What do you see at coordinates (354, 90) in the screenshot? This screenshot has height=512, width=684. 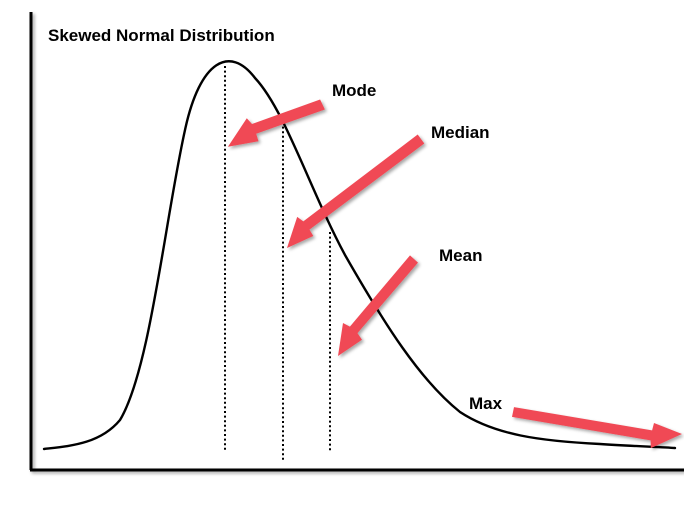 I see `mode-label: Mode` at bounding box center [354, 90].